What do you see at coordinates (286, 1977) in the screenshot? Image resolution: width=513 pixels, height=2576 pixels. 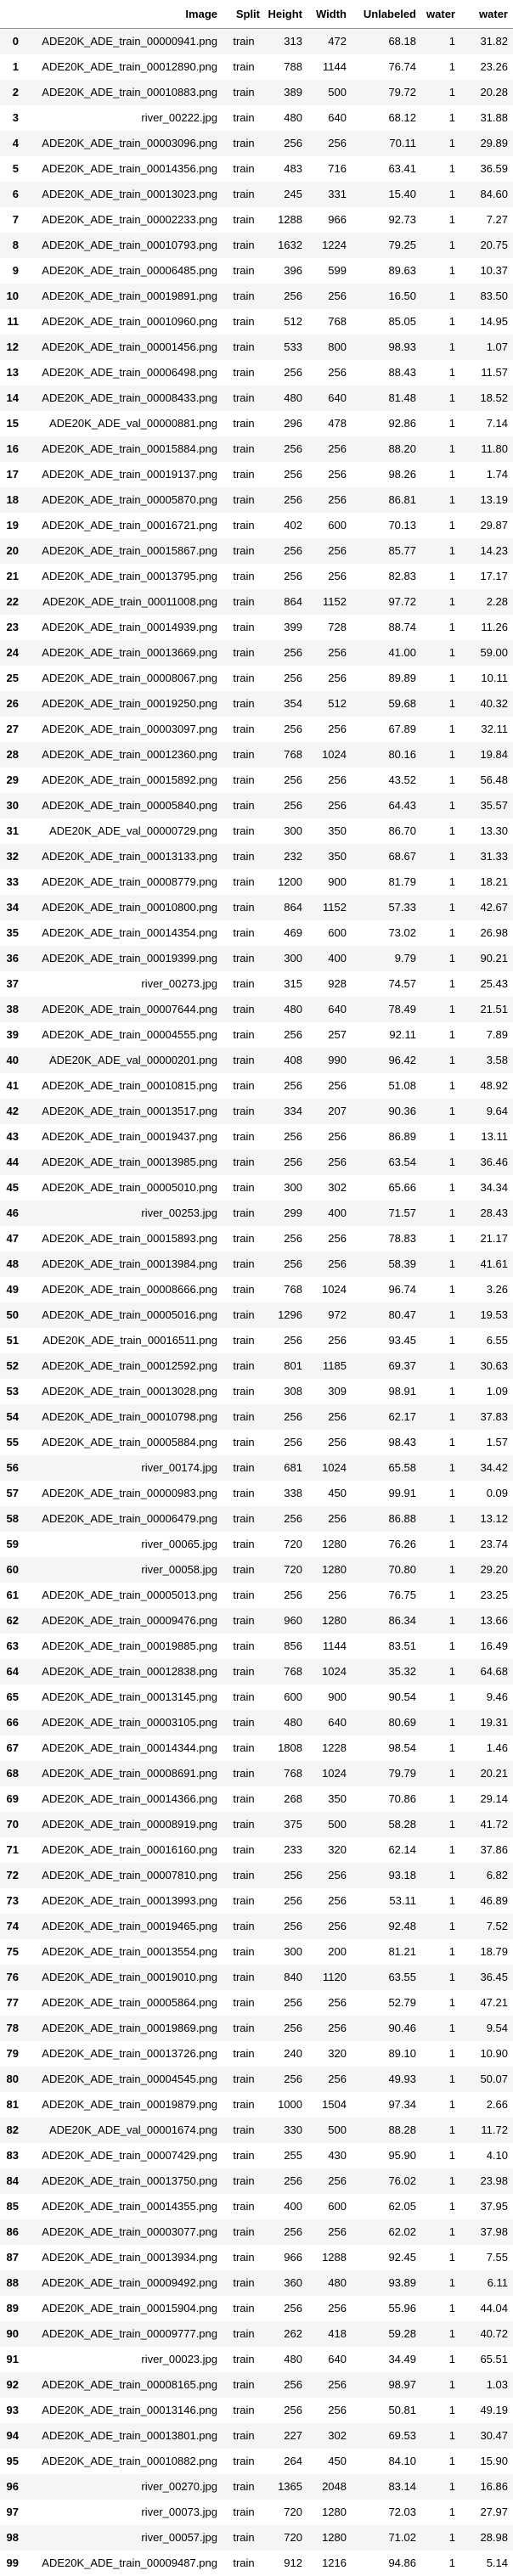 I see `height-cell: 840` at bounding box center [286, 1977].